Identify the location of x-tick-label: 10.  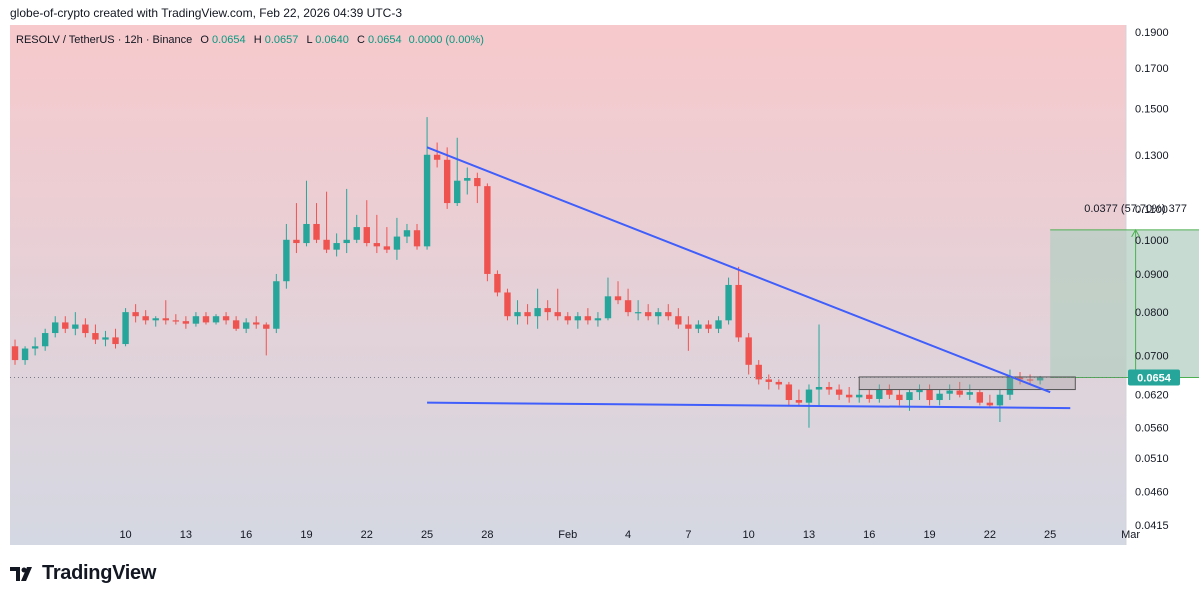
(125, 535).